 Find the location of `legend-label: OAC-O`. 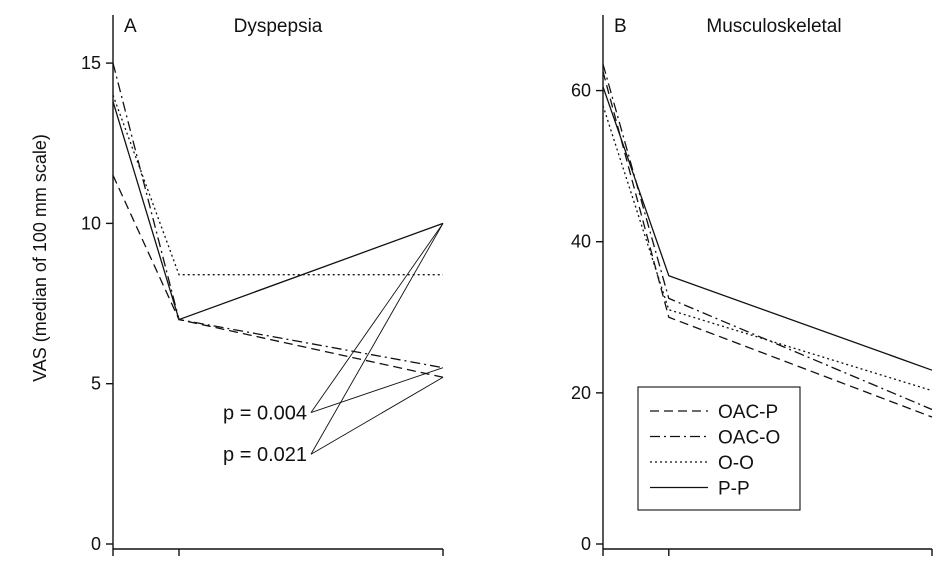

legend-label: OAC-O is located at coordinates (749, 438).